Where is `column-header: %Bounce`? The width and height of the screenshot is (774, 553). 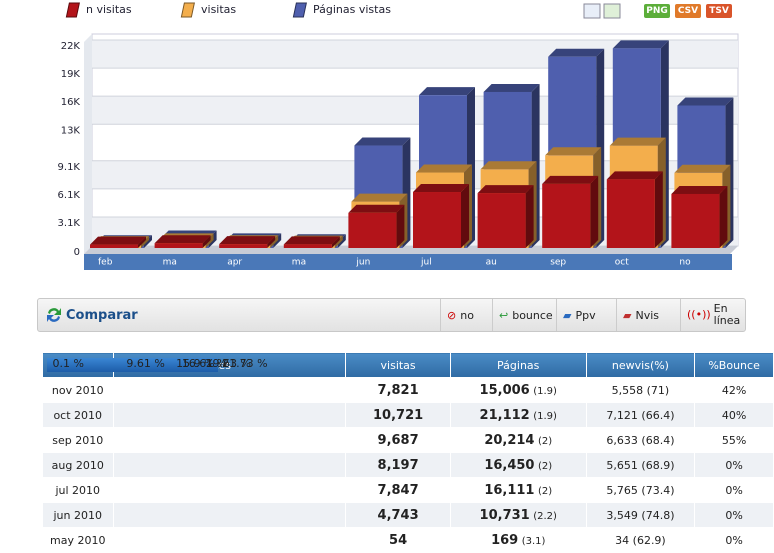 column-header: %Bounce is located at coordinates (734, 365).